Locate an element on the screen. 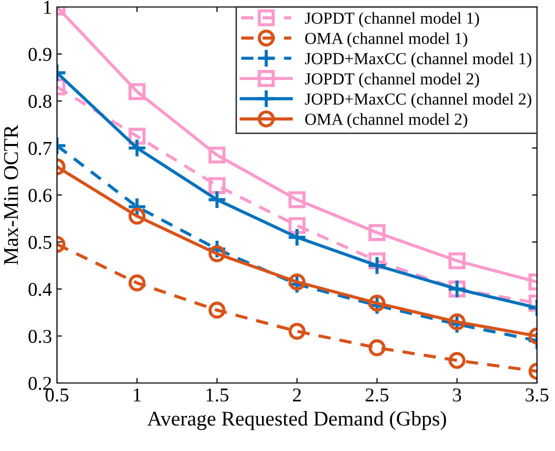 The image size is (555, 451). y-axis-title: Max-Min OCTR is located at coordinates (11, 194).